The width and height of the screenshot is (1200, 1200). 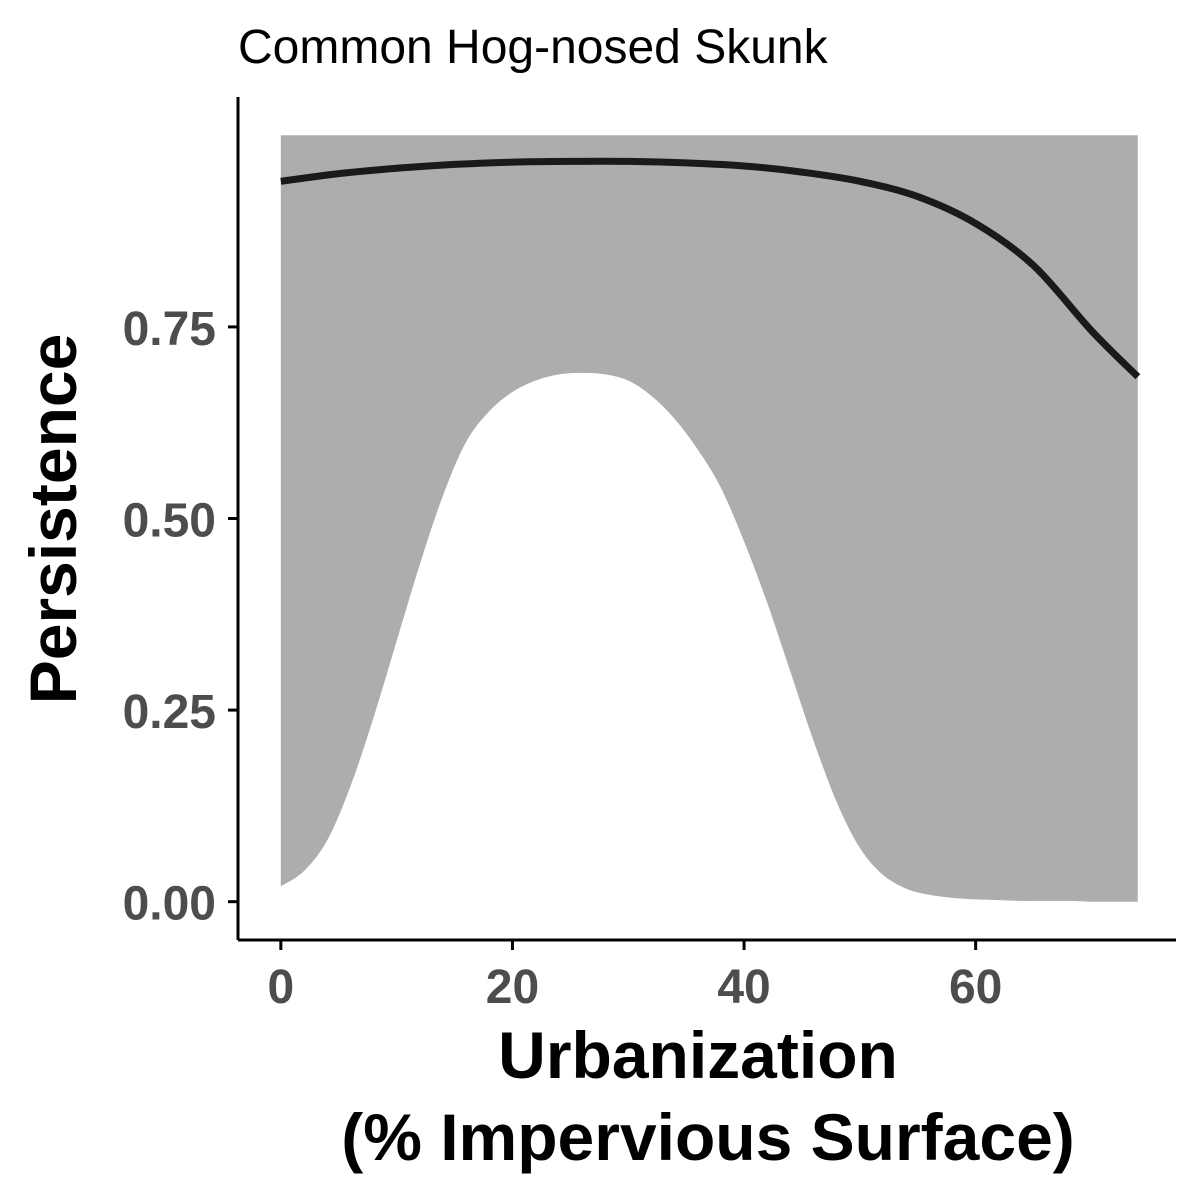 I want to click on y-tick-label: 0.00, so click(x=169, y=904).